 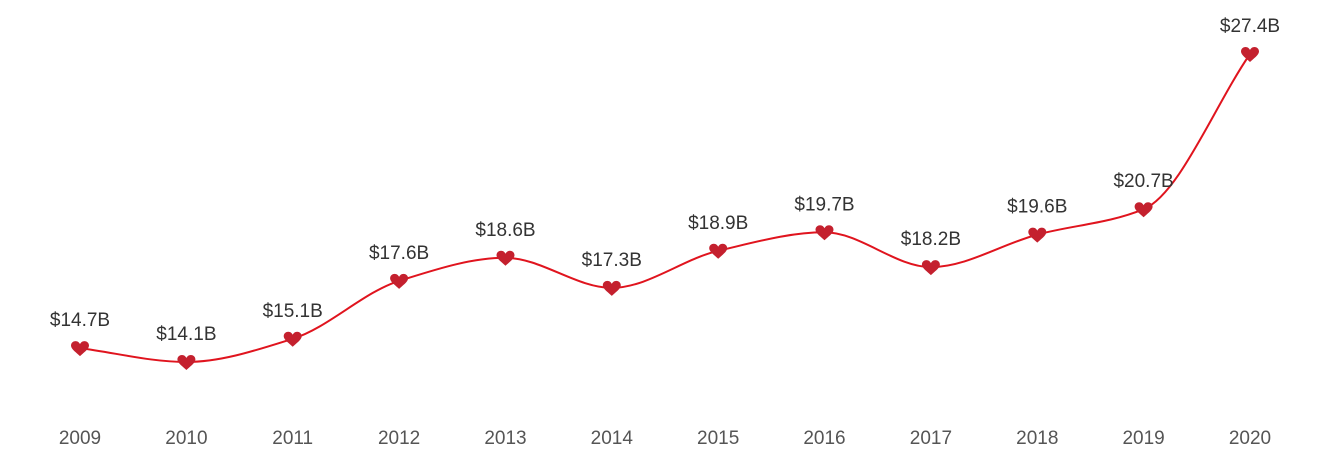 What do you see at coordinates (931, 438) in the screenshot?
I see `x-tick-label-2017: 2017` at bounding box center [931, 438].